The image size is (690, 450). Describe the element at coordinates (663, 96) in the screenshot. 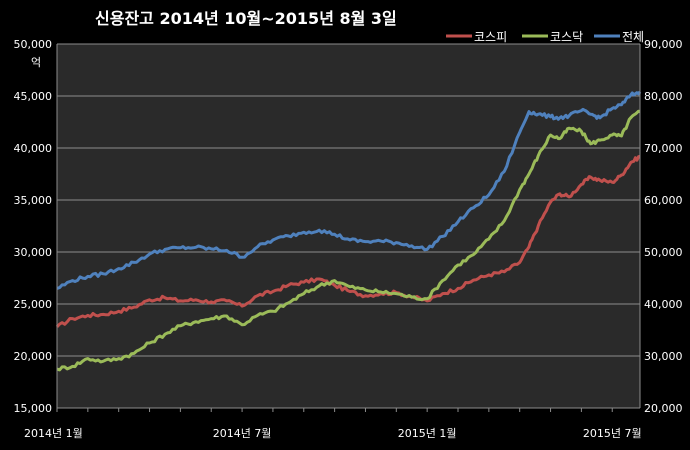

I see `right-y-tick-label: 80,000` at that location.